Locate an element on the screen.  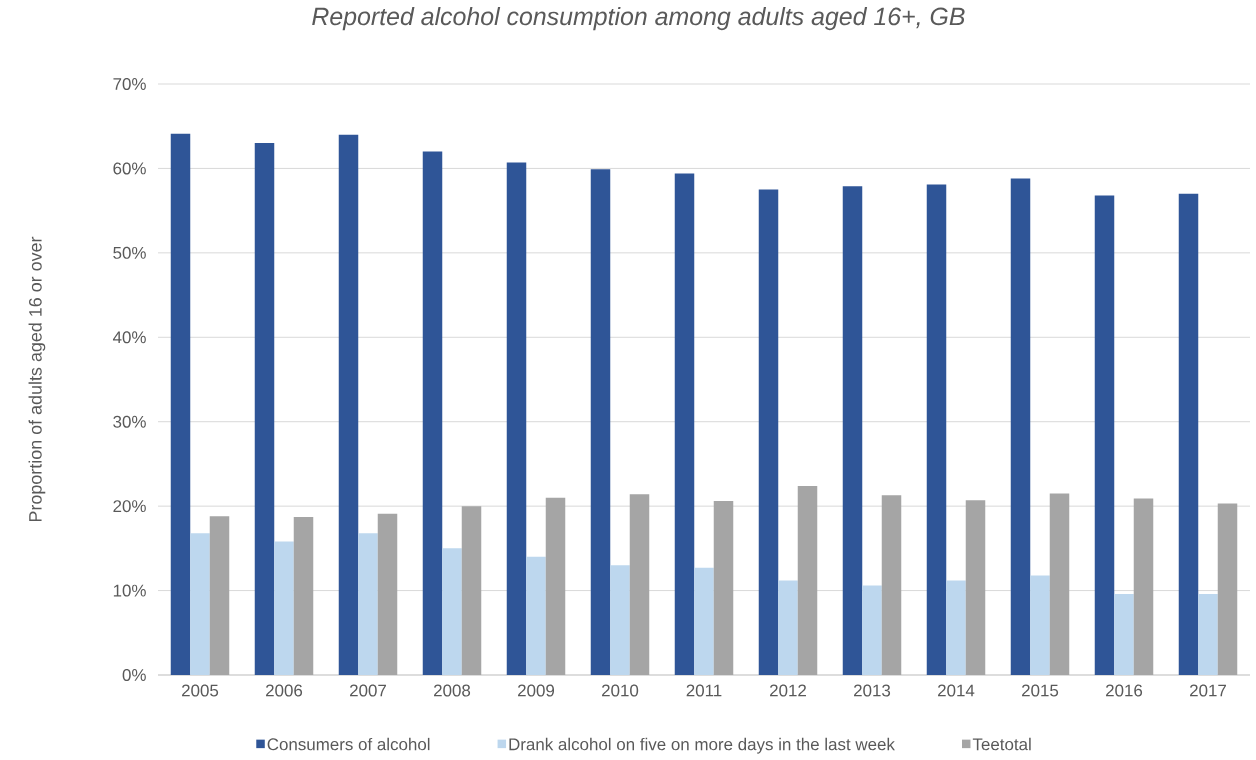
x-tick-label: 2015 is located at coordinates (1040, 690).